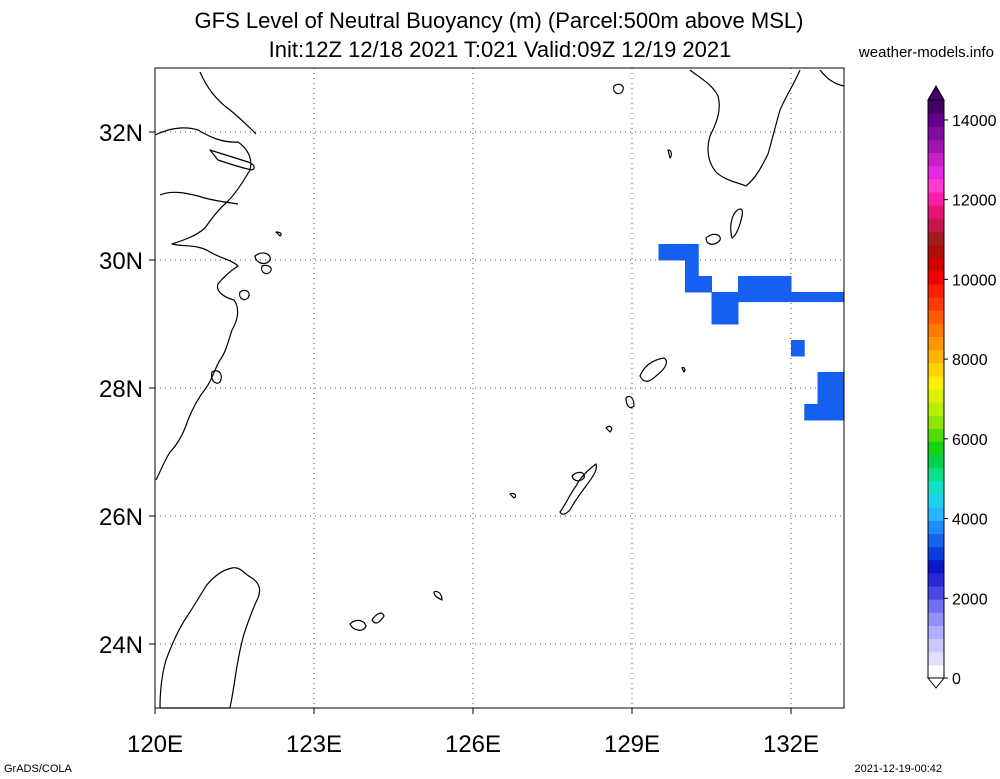 This screenshot has width=1000, height=779. Describe the element at coordinates (473, 744) in the screenshot. I see `lon-label: 126E` at that location.